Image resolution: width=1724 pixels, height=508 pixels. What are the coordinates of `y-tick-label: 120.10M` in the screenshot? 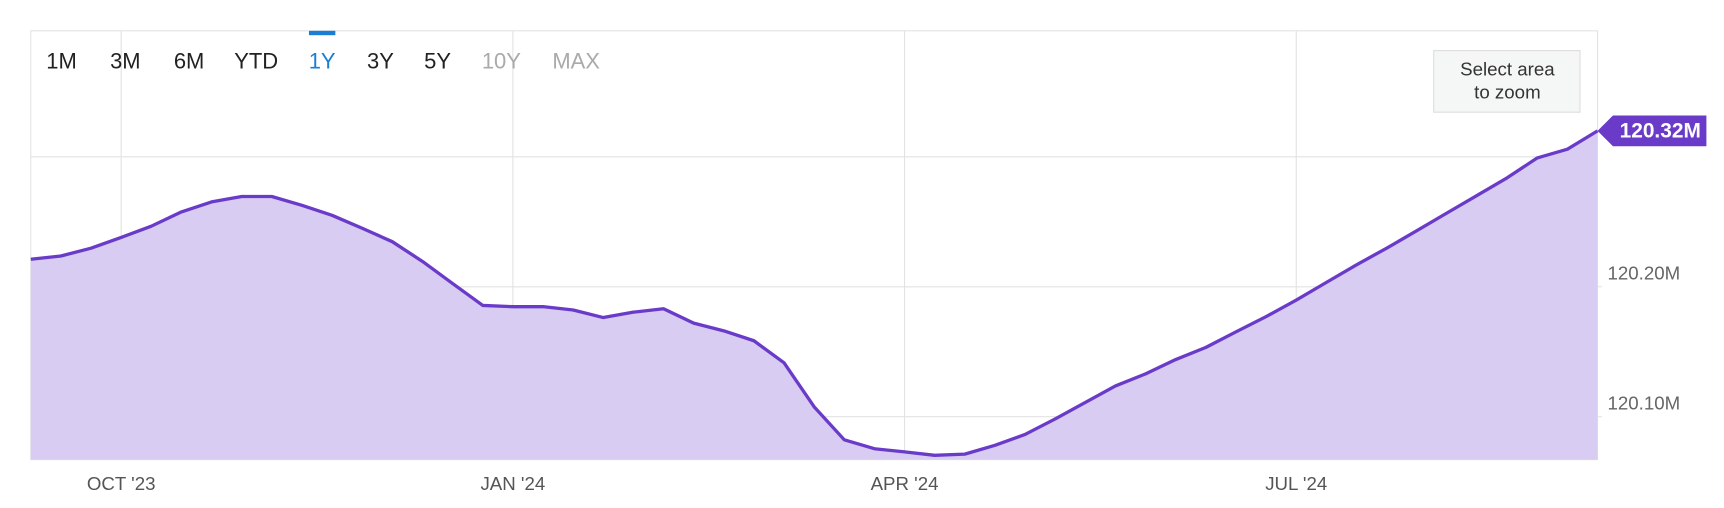 It's located at (1643, 403).